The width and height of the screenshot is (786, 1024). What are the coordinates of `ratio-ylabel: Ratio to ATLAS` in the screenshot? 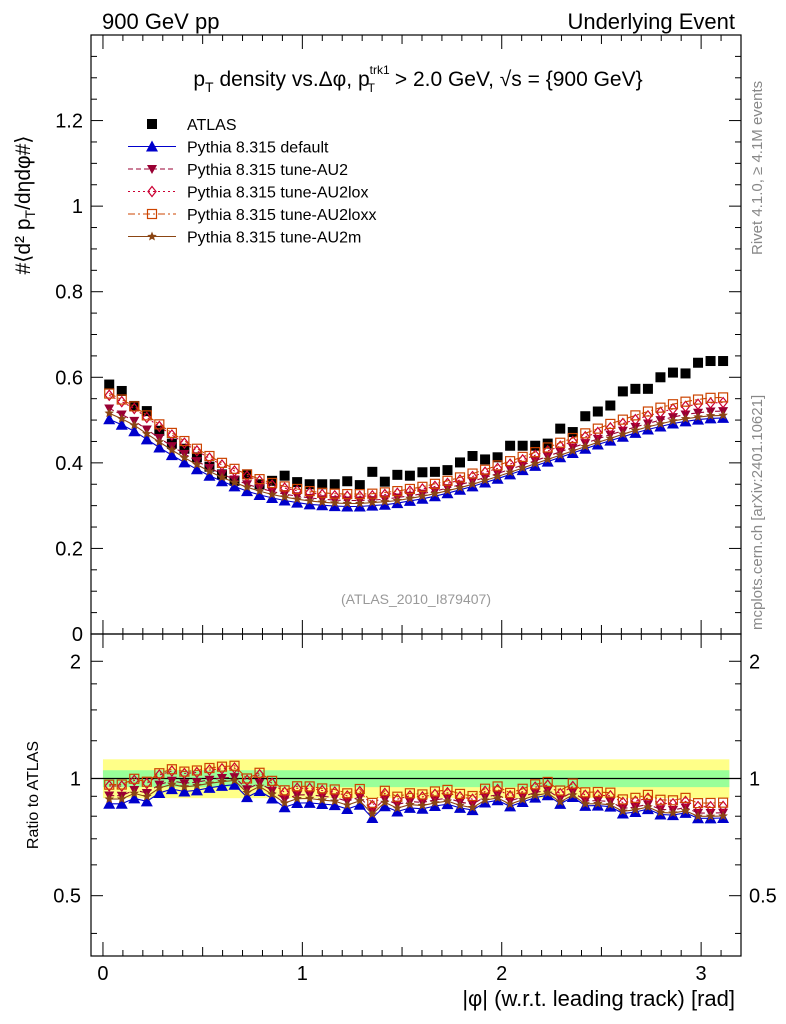 It's located at (33, 795).